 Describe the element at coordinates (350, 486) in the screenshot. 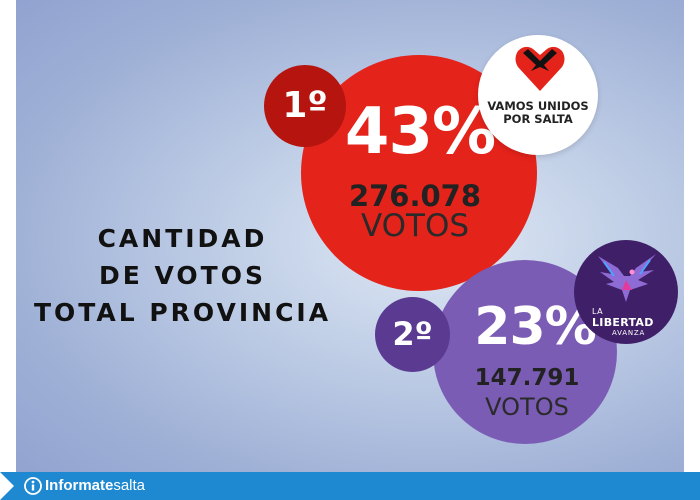

I see `footer-bar: Informatesalta` at that location.